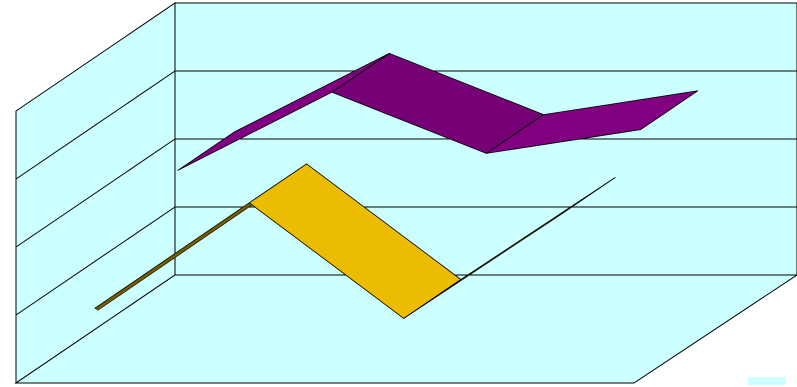  Describe the element at coordinates (173, 256) in the screenshot. I see `series-2-underside` at that location.